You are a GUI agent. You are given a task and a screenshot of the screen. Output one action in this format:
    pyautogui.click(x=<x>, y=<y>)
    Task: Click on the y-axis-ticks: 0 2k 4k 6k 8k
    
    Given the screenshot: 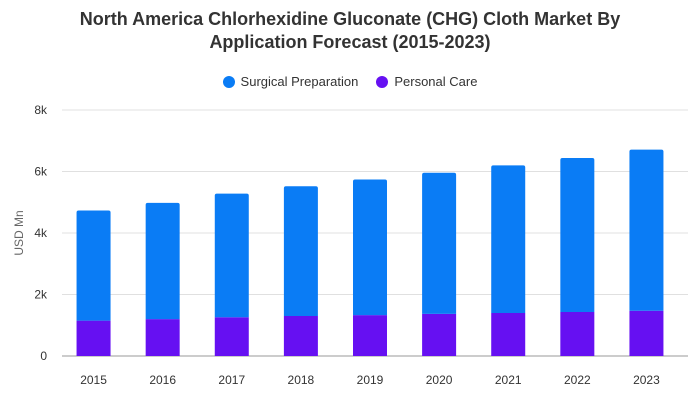 What is the action you would take?
    pyautogui.click(x=41, y=233)
    